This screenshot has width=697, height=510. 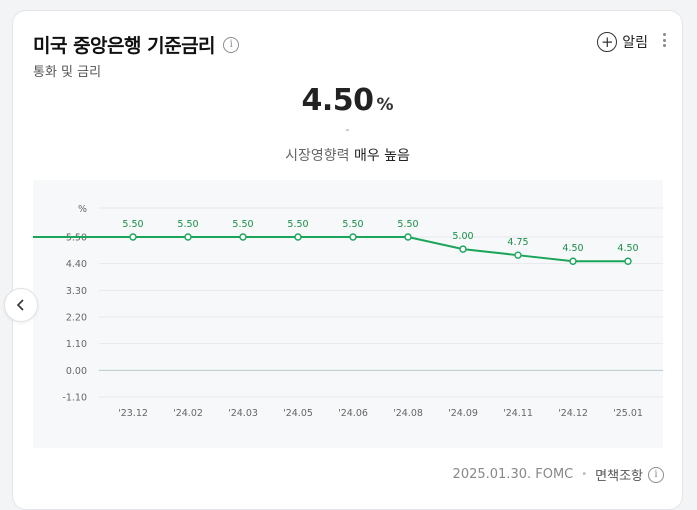 What do you see at coordinates (231, 44) in the screenshot?
I see `info-icon: i` at bounding box center [231, 44].